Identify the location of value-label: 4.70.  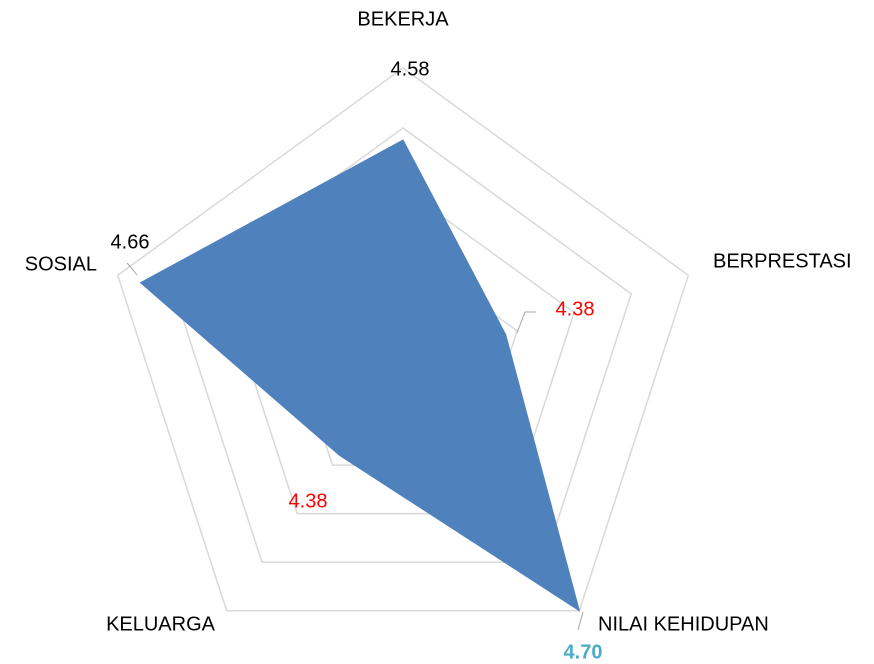
(583, 652).